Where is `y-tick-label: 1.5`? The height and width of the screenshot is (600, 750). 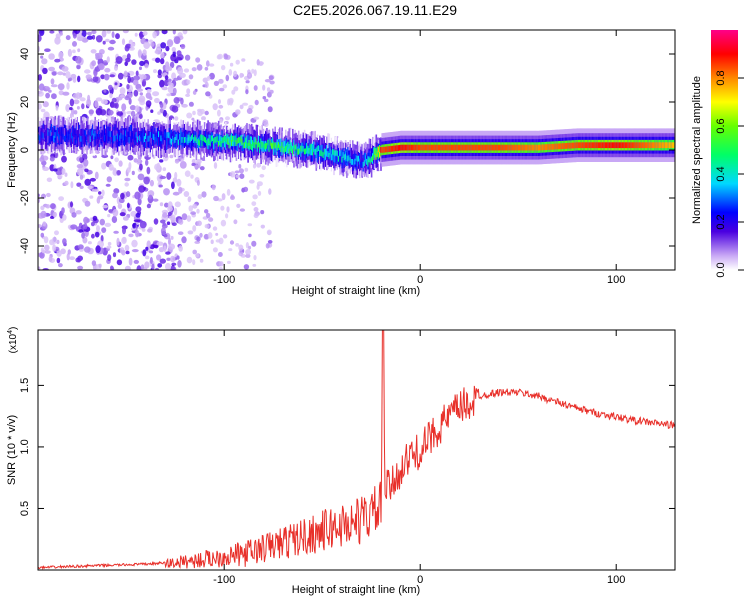
y-tick-label: 1.5 is located at coordinates (25, 385).